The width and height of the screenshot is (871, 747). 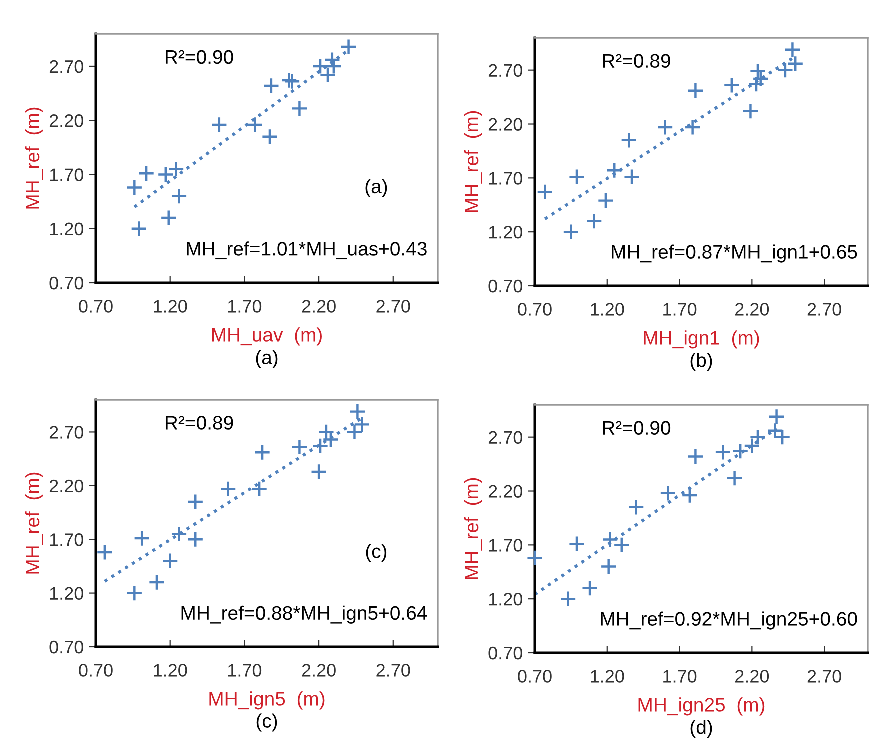 I want to click on text: (d), so click(x=701, y=729).